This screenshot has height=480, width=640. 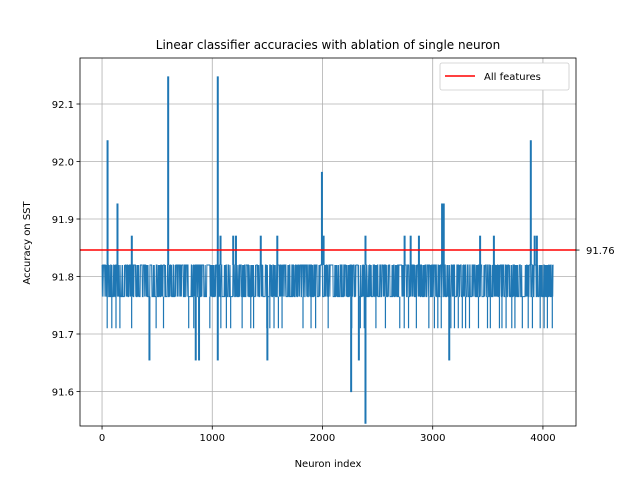 What do you see at coordinates (512, 77) in the screenshot?
I see `legend-label-all-features: All features` at bounding box center [512, 77].